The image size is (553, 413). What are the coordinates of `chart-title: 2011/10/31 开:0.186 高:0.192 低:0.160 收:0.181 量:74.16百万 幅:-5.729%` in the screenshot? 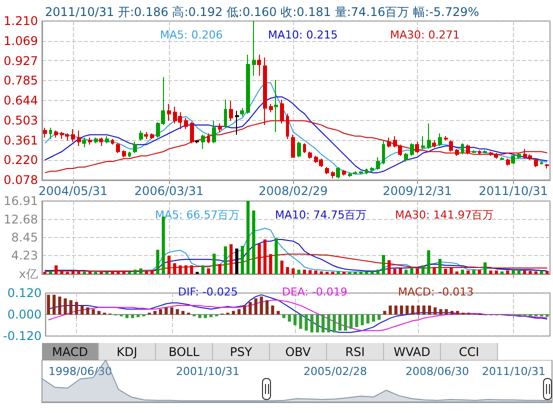 It's located at (262, 12).